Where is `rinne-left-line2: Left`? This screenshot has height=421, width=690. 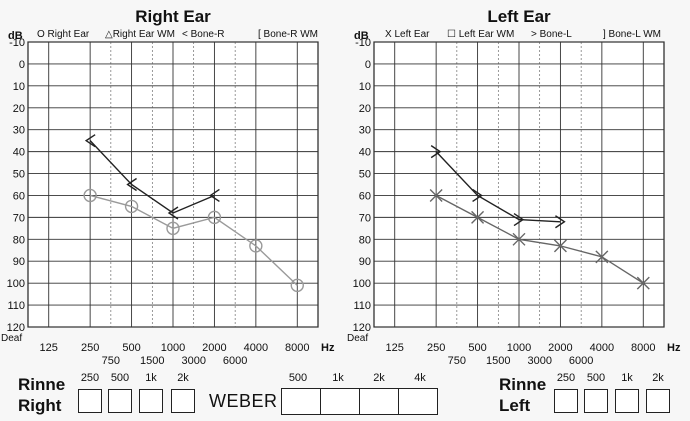 rinne-left-line2: Left is located at coordinates (515, 405).